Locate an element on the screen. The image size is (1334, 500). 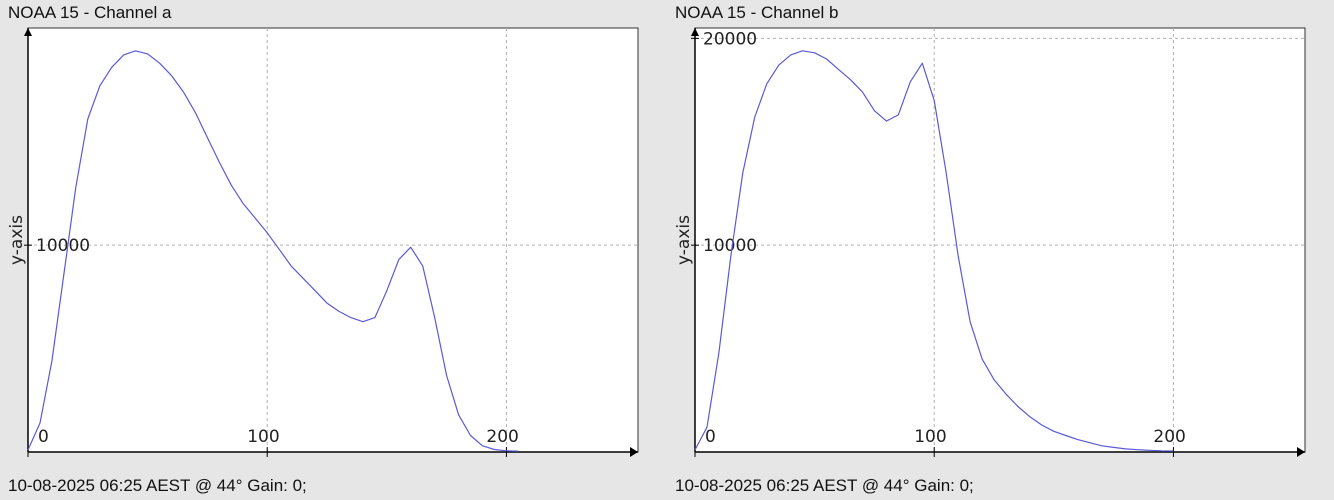
chart-title: NOAA 15 - Channel a is located at coordinates (90, 12).